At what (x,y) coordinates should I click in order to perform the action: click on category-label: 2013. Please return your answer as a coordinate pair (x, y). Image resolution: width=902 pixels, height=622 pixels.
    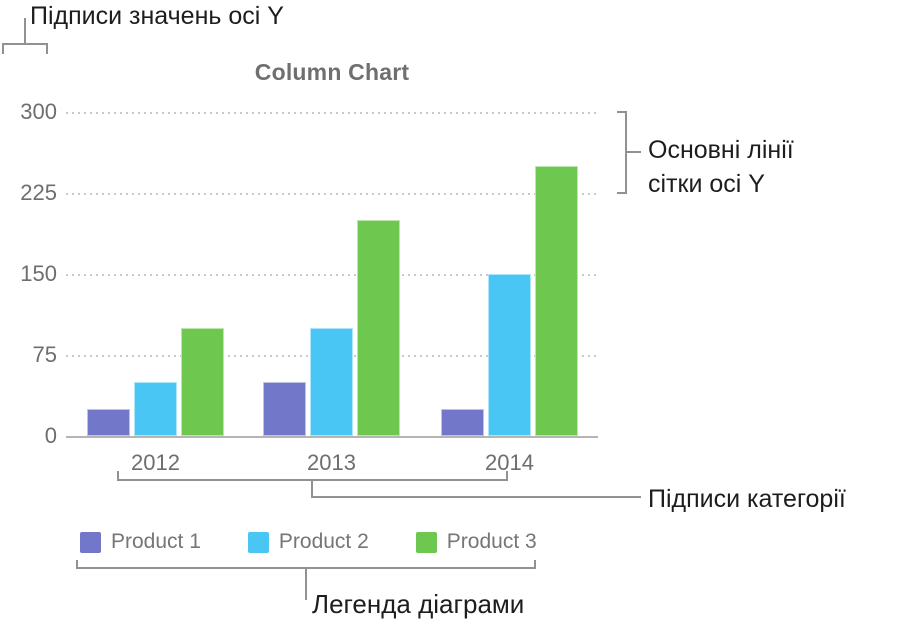
    Looking at the image, I should click on (331, 462).